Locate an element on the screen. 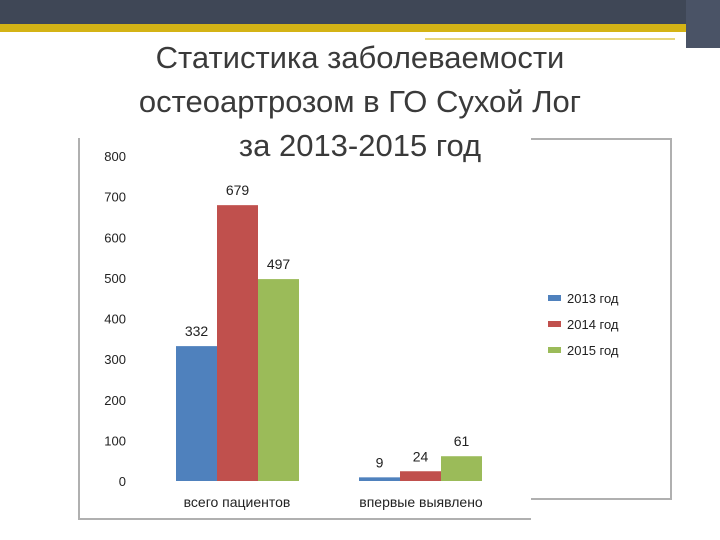 This screenshot has height=540, width=720. slide-title-line-1: Статистика заболеваемости is located at coordinates (360, 57).